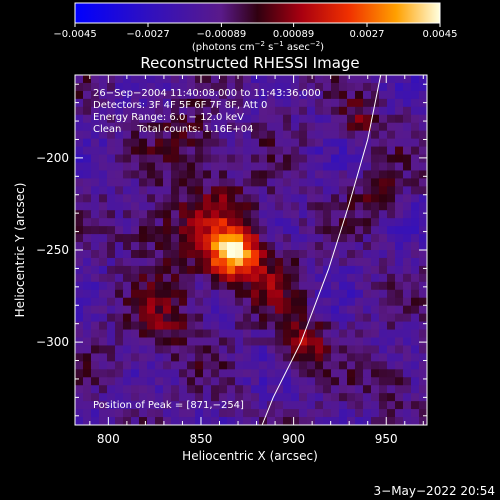 Image resolution: width=500 pixels, height=500 pixels. What do you see at coordinates (222, 34) in the screenshot?
I see `colorbar-tick-label: −0.00089` at bounding box center [222, 34].